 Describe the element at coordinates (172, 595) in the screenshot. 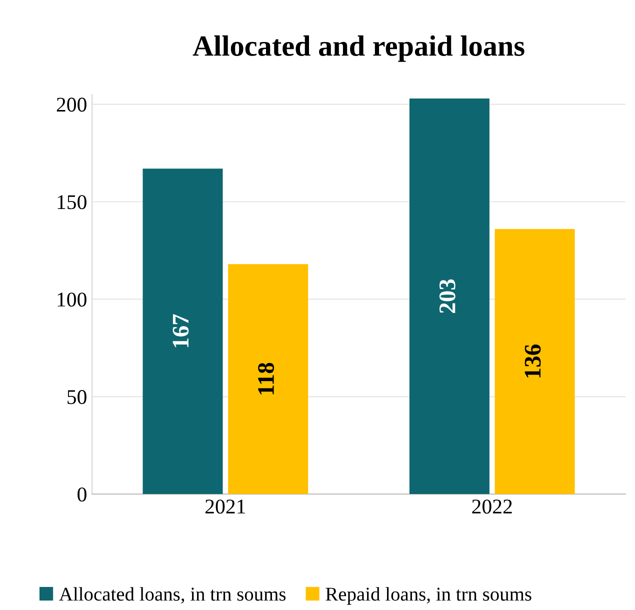

I see `legend-label: Allocated loans, in trn soums` at that location.